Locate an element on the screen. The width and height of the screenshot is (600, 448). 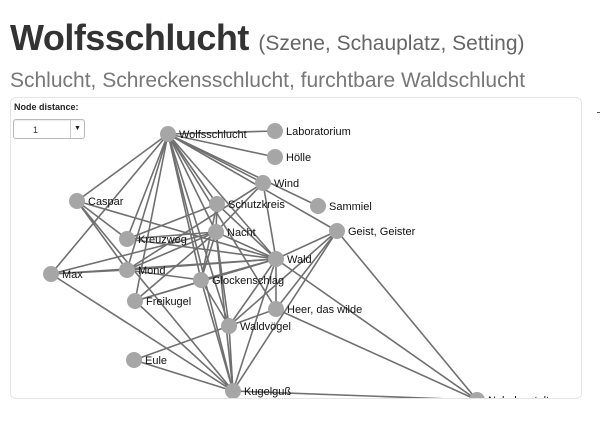
node-label: Heer, das wilde is located at coordinates (324, 310).